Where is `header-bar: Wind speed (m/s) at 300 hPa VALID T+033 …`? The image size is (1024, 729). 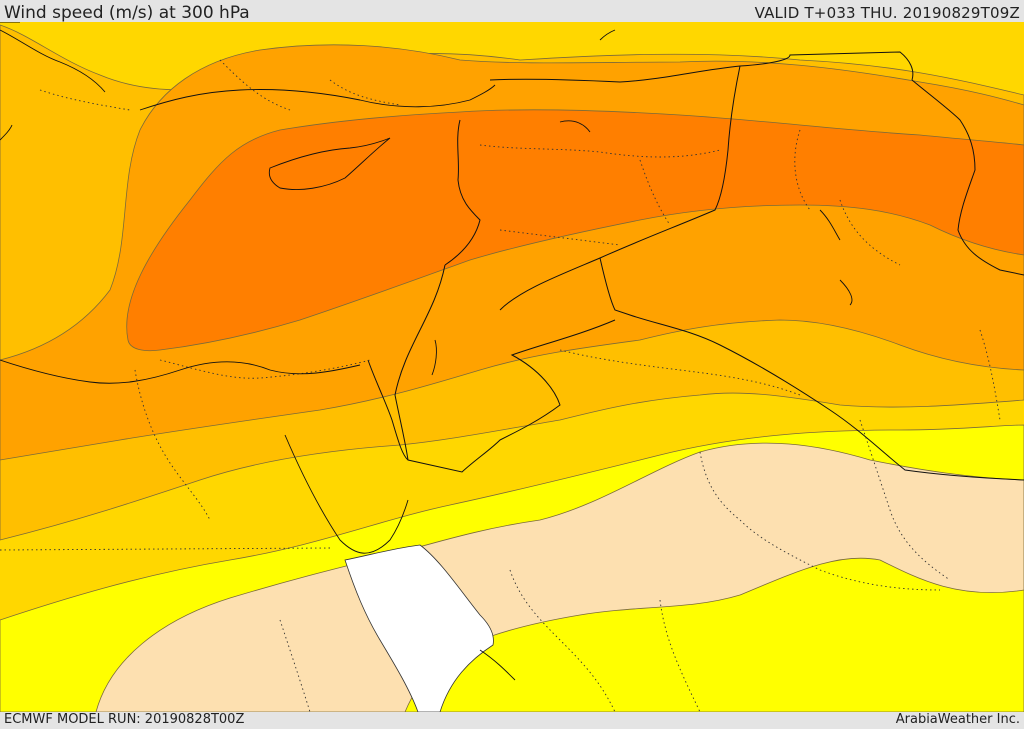
header-bar: Wind speed (m/s) at 300 hPa VALID T+033 … is located at coordinates (512, 11).